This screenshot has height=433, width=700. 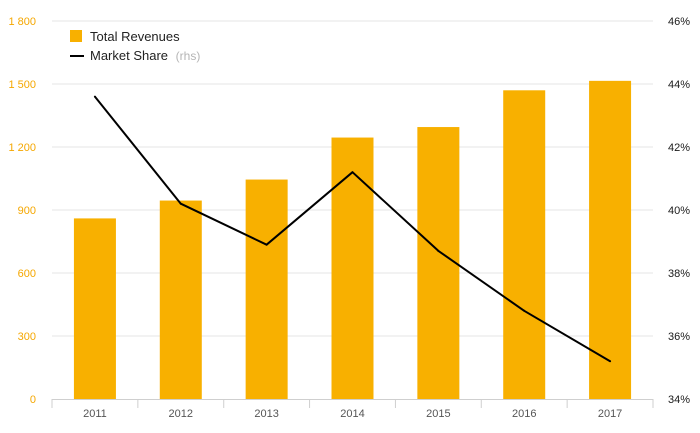 What do you see at coordinates (188, 56) in the screenshot?
I see `legend-market-share-suffix: (rhs)` at bounding box center [188, 56].